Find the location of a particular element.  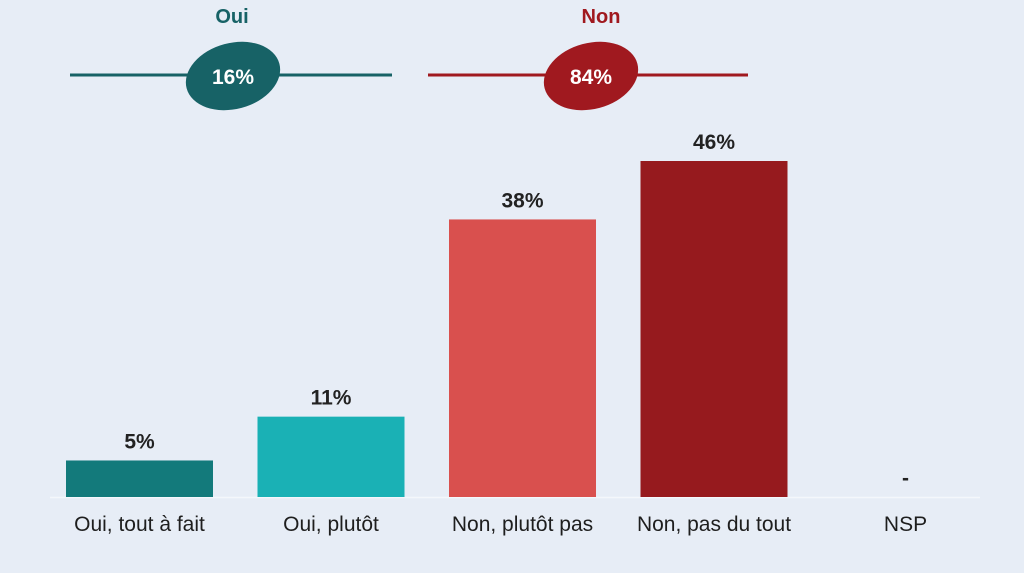

bar-group-1: 11% Oui, plutôt is located at coordinates (331, 461).